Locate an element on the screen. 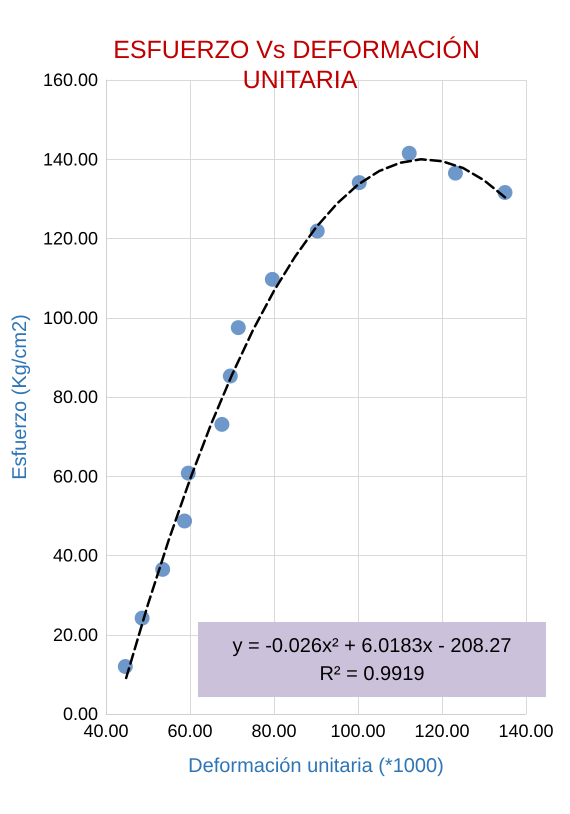  chart-title: ESFUERZO Vs DEFORMACIÓN UNITARIA is located at coordinates (300, 65).